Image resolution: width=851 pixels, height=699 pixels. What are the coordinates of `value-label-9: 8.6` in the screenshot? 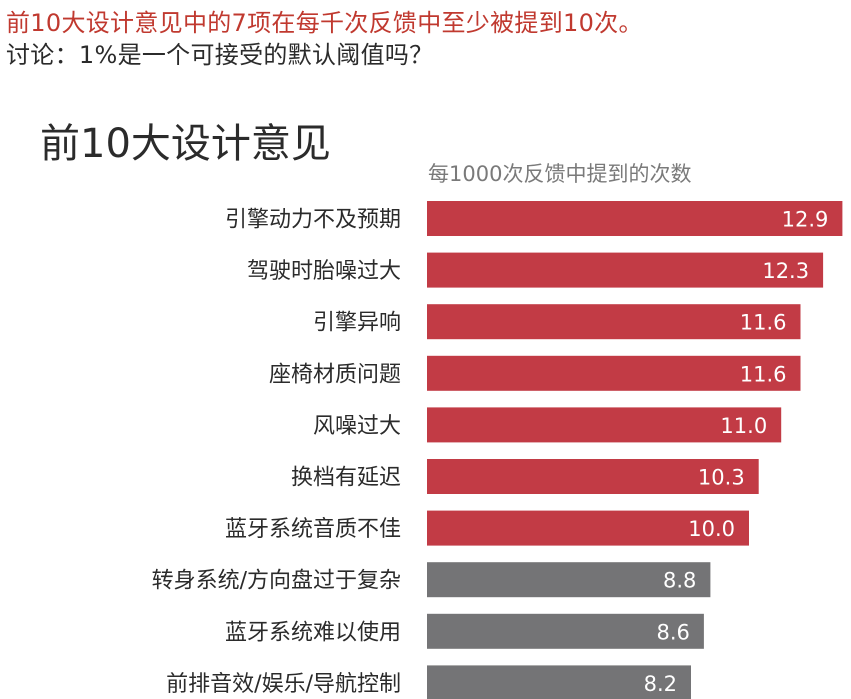 It's located at (672, 632).